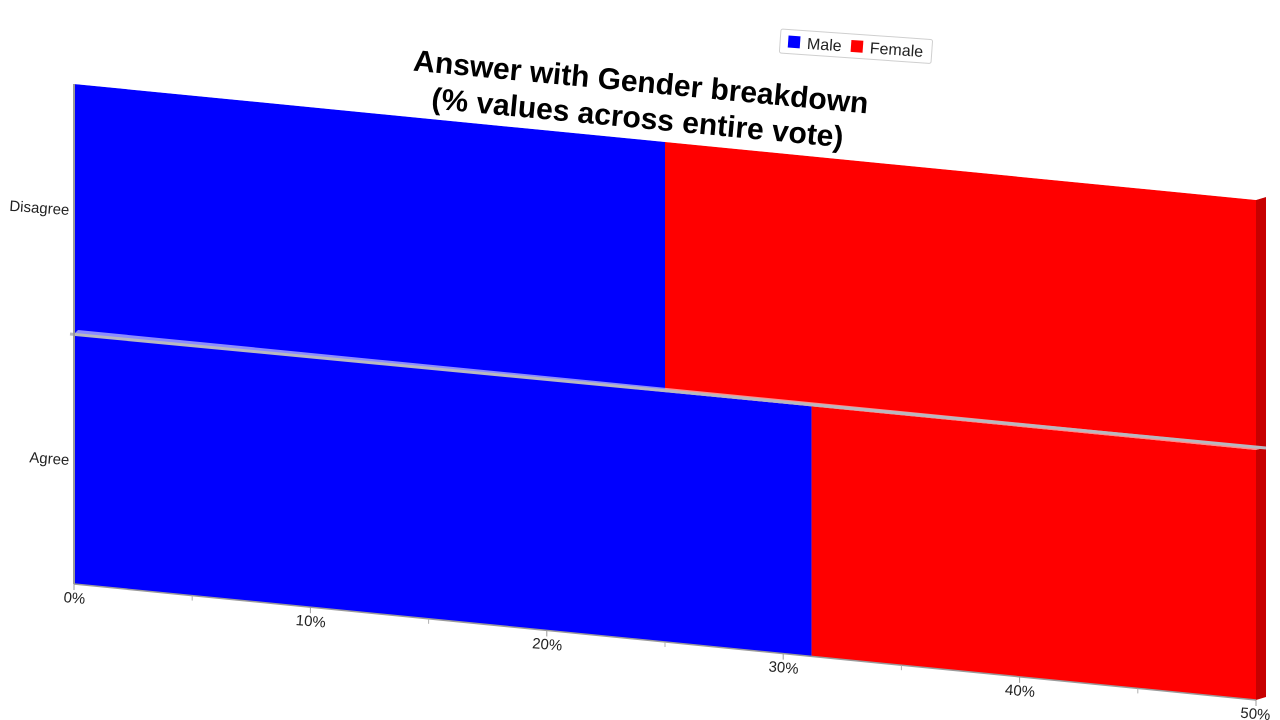 The height and width of the screenshot is (720, 1280). Describe the element at coordinates (547, 644) in the screenshot. I see `x-tick-label: 20%` at that location.